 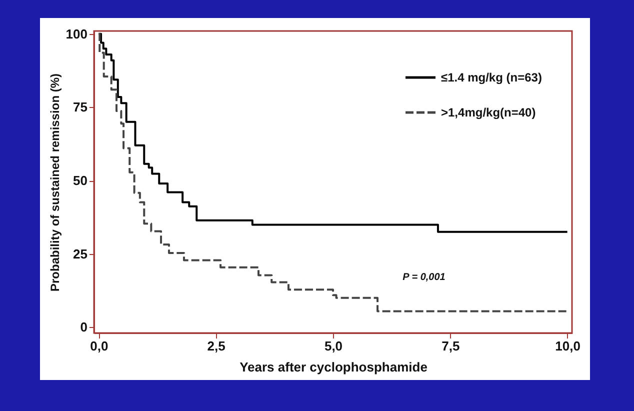 What do you see at coordinates (84, 327) in the screenshot?
I see `y-tick-label: 0` at bounding box center [84, 327].